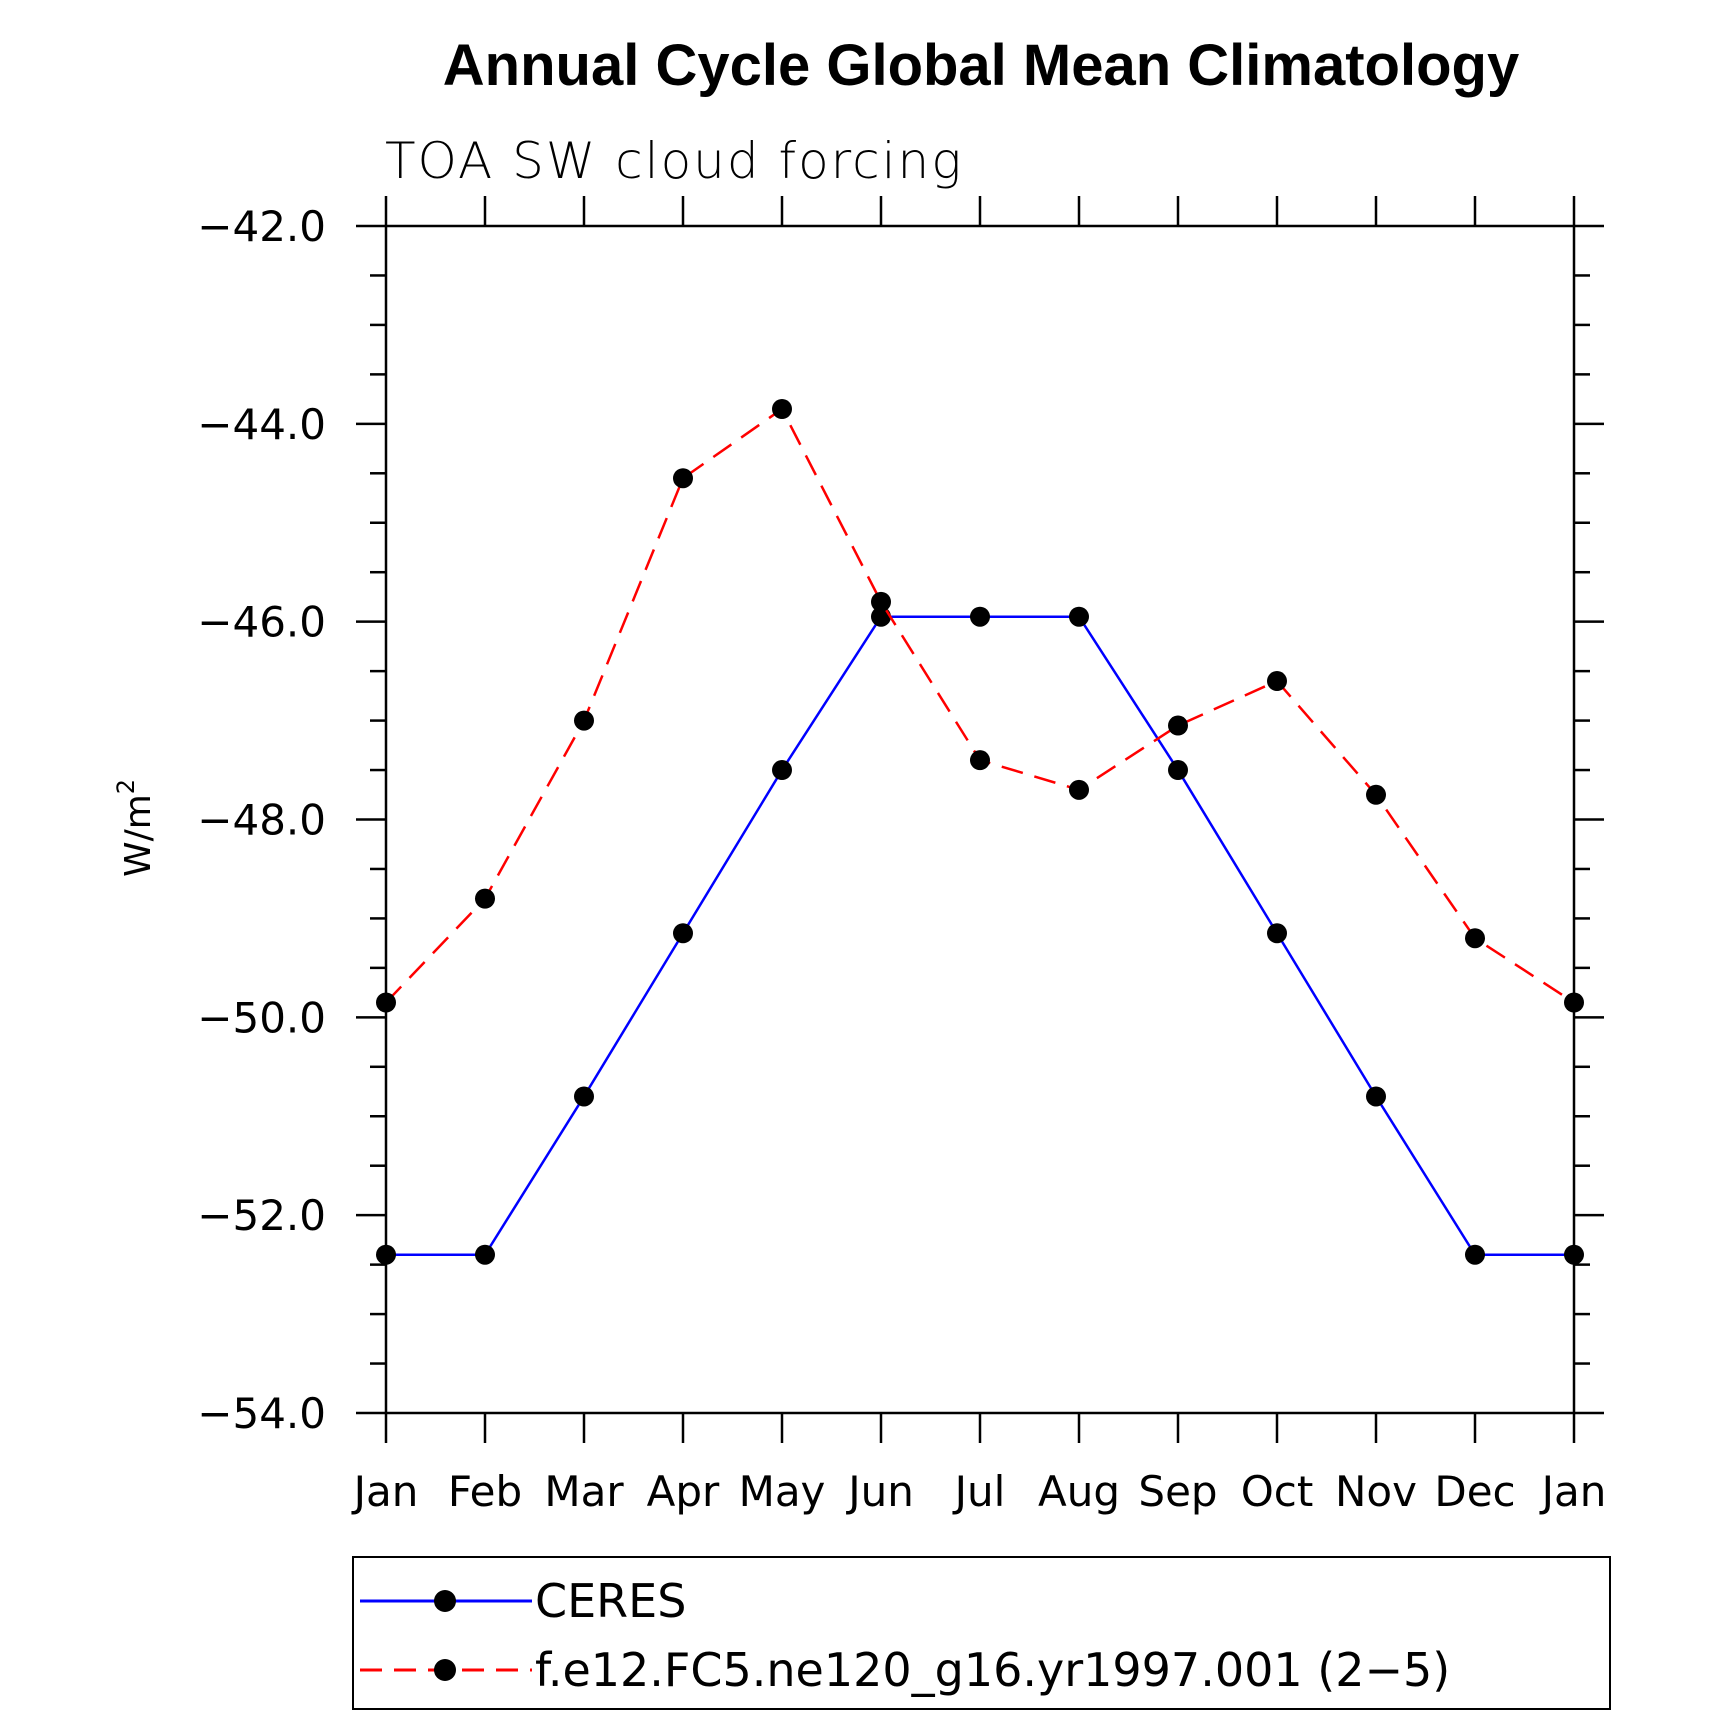  I want to click on y-tick-label: −46.0, so click(261, 622).